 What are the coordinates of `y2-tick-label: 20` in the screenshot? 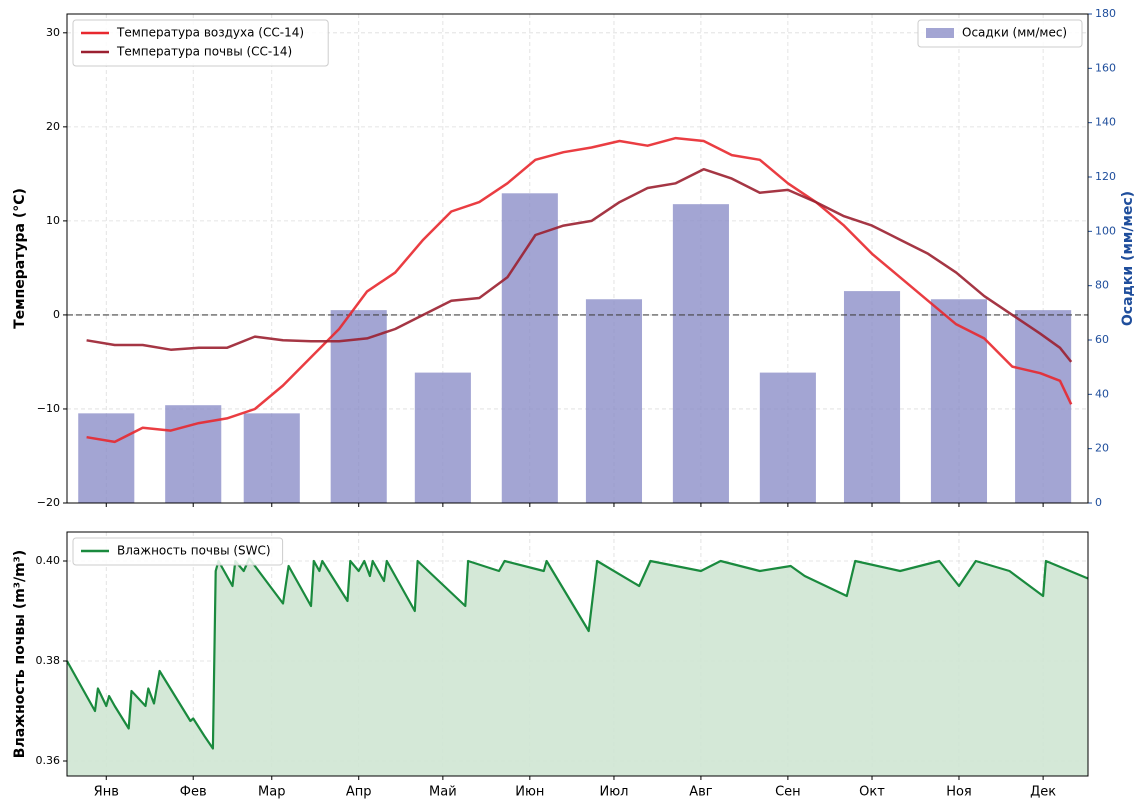 It's located at (1102, 448).